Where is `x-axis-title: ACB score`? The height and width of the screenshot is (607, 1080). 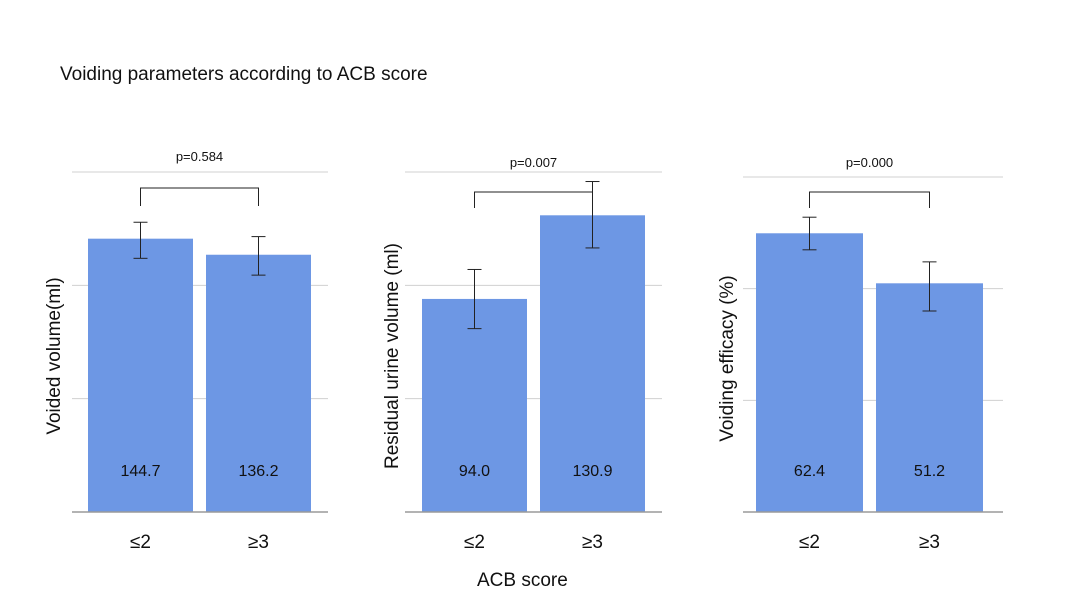 x-axis-title: ACB score is located at coordinates (522, 580).